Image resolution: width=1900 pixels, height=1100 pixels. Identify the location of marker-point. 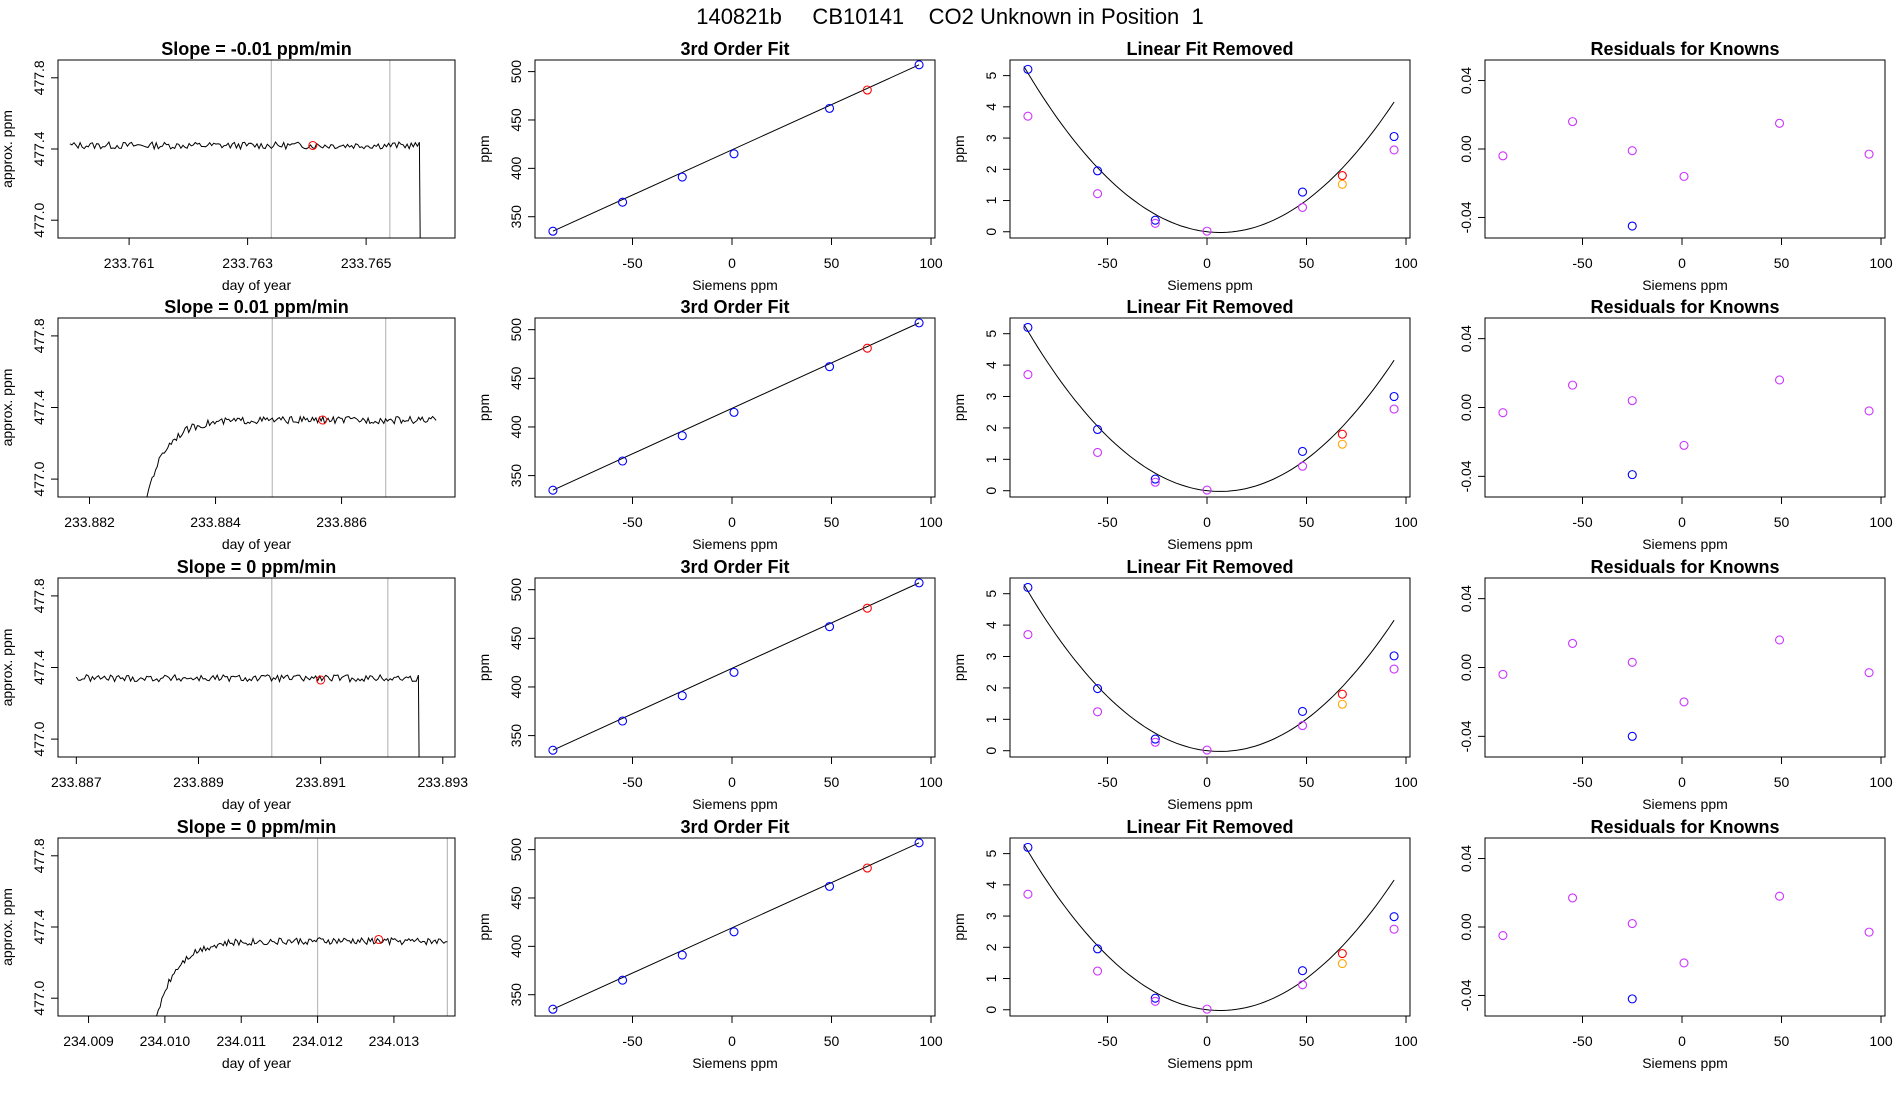
(313, 145).